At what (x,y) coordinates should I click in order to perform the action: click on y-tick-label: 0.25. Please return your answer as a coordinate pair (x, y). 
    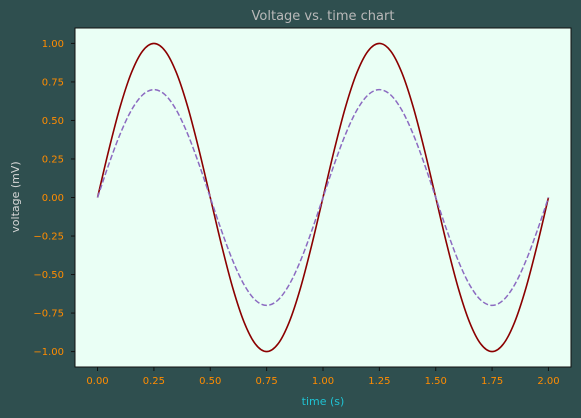
    Looking at the image, I should click on (53, 159).